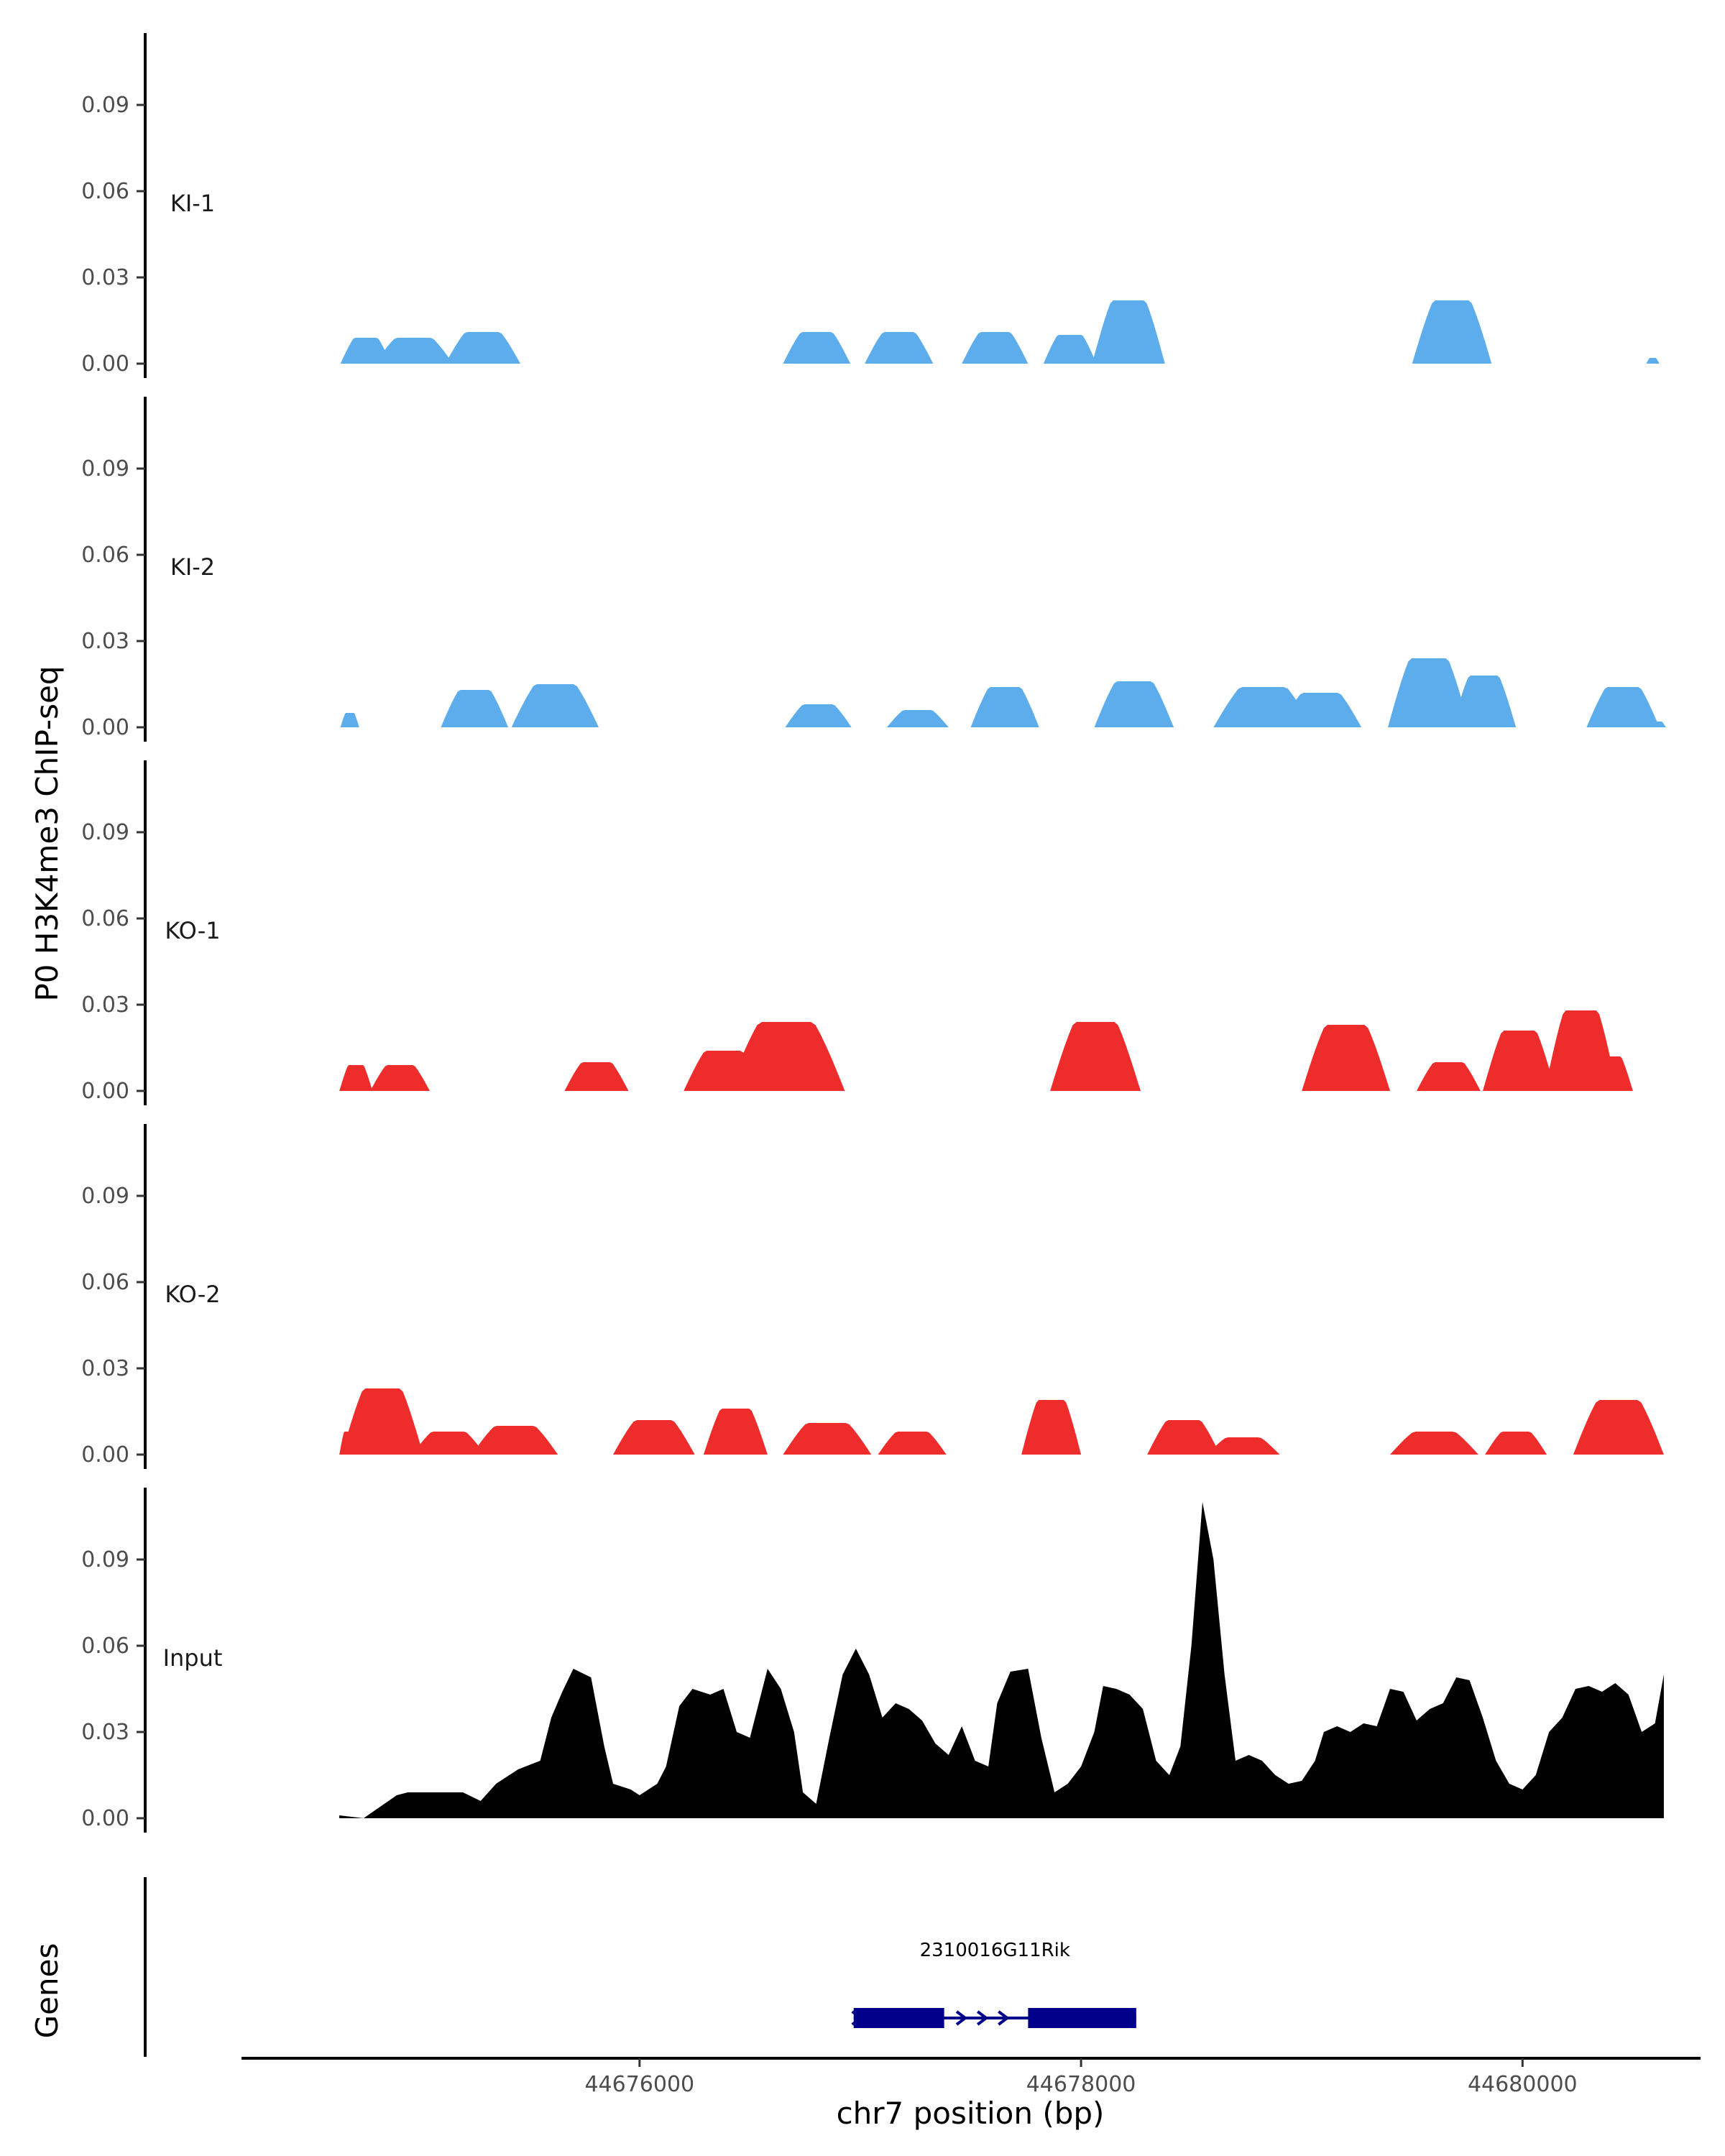 Image resolution: width=1725 pixels, height=2156 pixels. What do you see at coordinates (105, 1455) in the screenshot?
I see `ko-2-y-tick-label: 0.00` at bounding box center [105, 1455].